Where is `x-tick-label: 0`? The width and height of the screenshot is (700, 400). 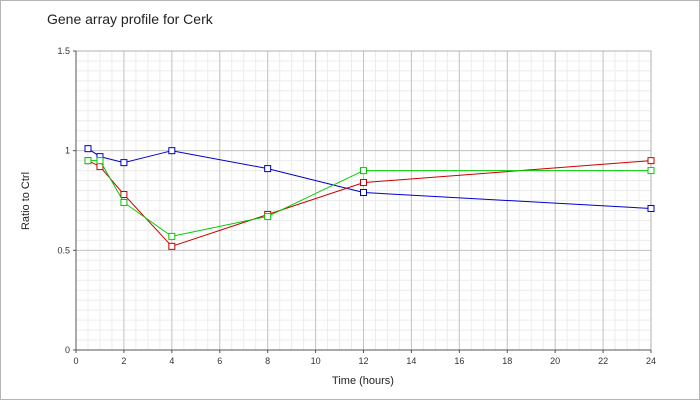 x-tick-label: 0 is located at coordinates (75, 361).